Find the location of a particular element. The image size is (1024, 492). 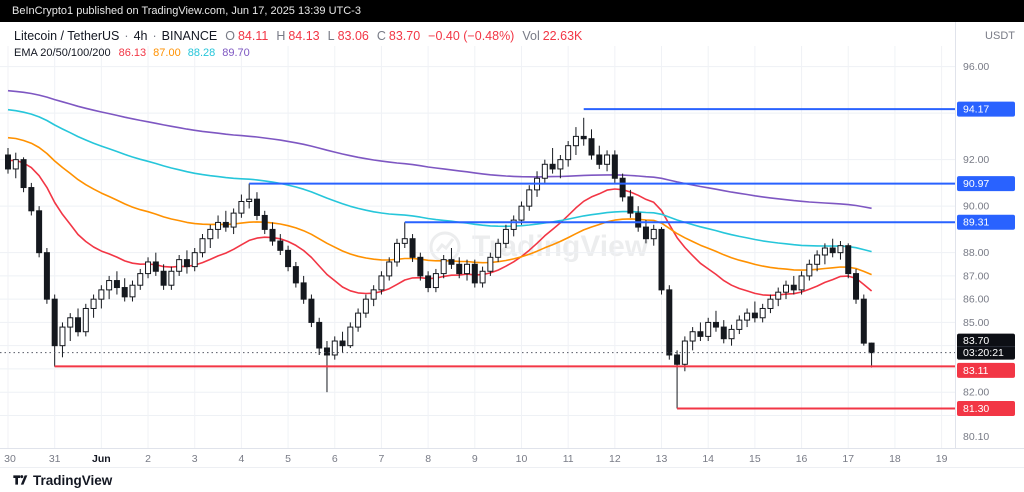

tradingview-logo: TradingView is located at coordinates (62, 480).